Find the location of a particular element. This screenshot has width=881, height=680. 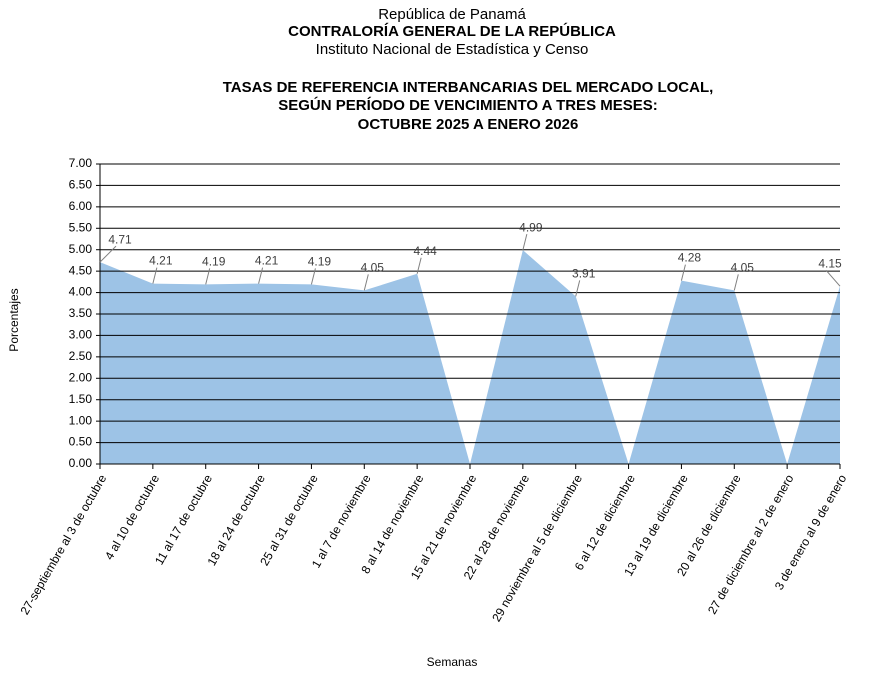

y-tick-label: 4.50 is located at coordinates (81, 270).